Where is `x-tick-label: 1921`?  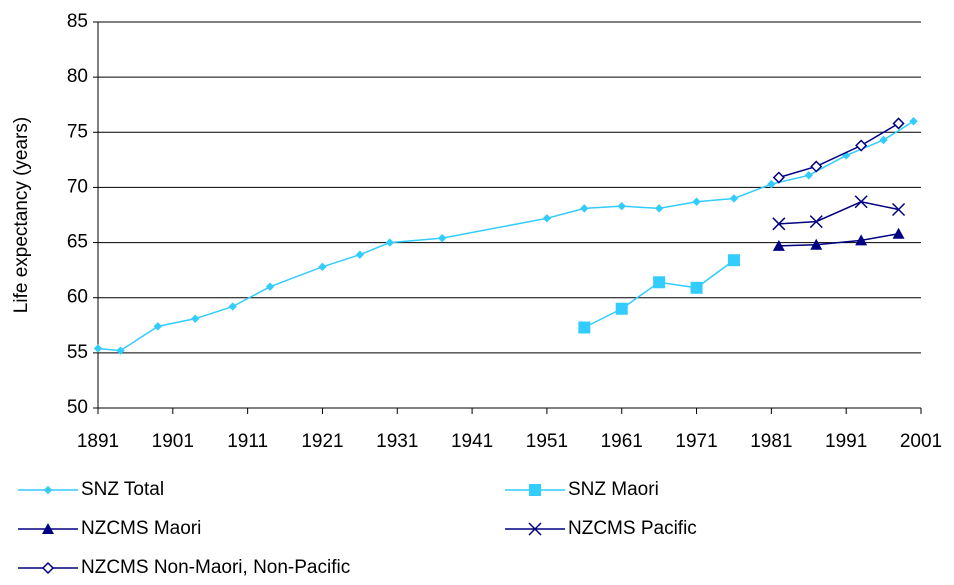 x-tick-label: 1921 is located at coordinates (322, 441).